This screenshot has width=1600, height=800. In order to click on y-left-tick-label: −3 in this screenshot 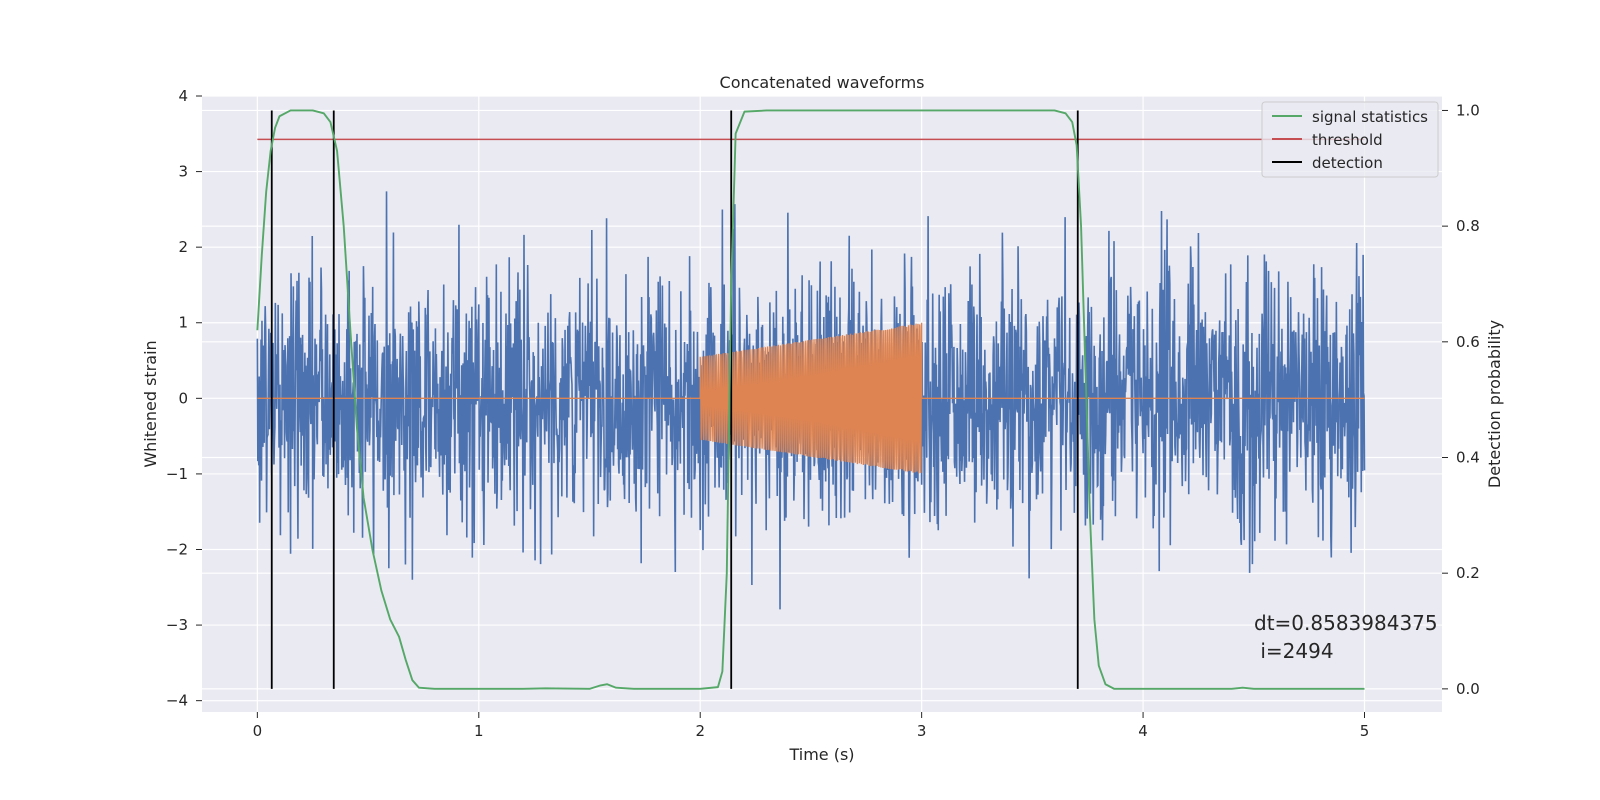, I will do `click(177, 625)`.